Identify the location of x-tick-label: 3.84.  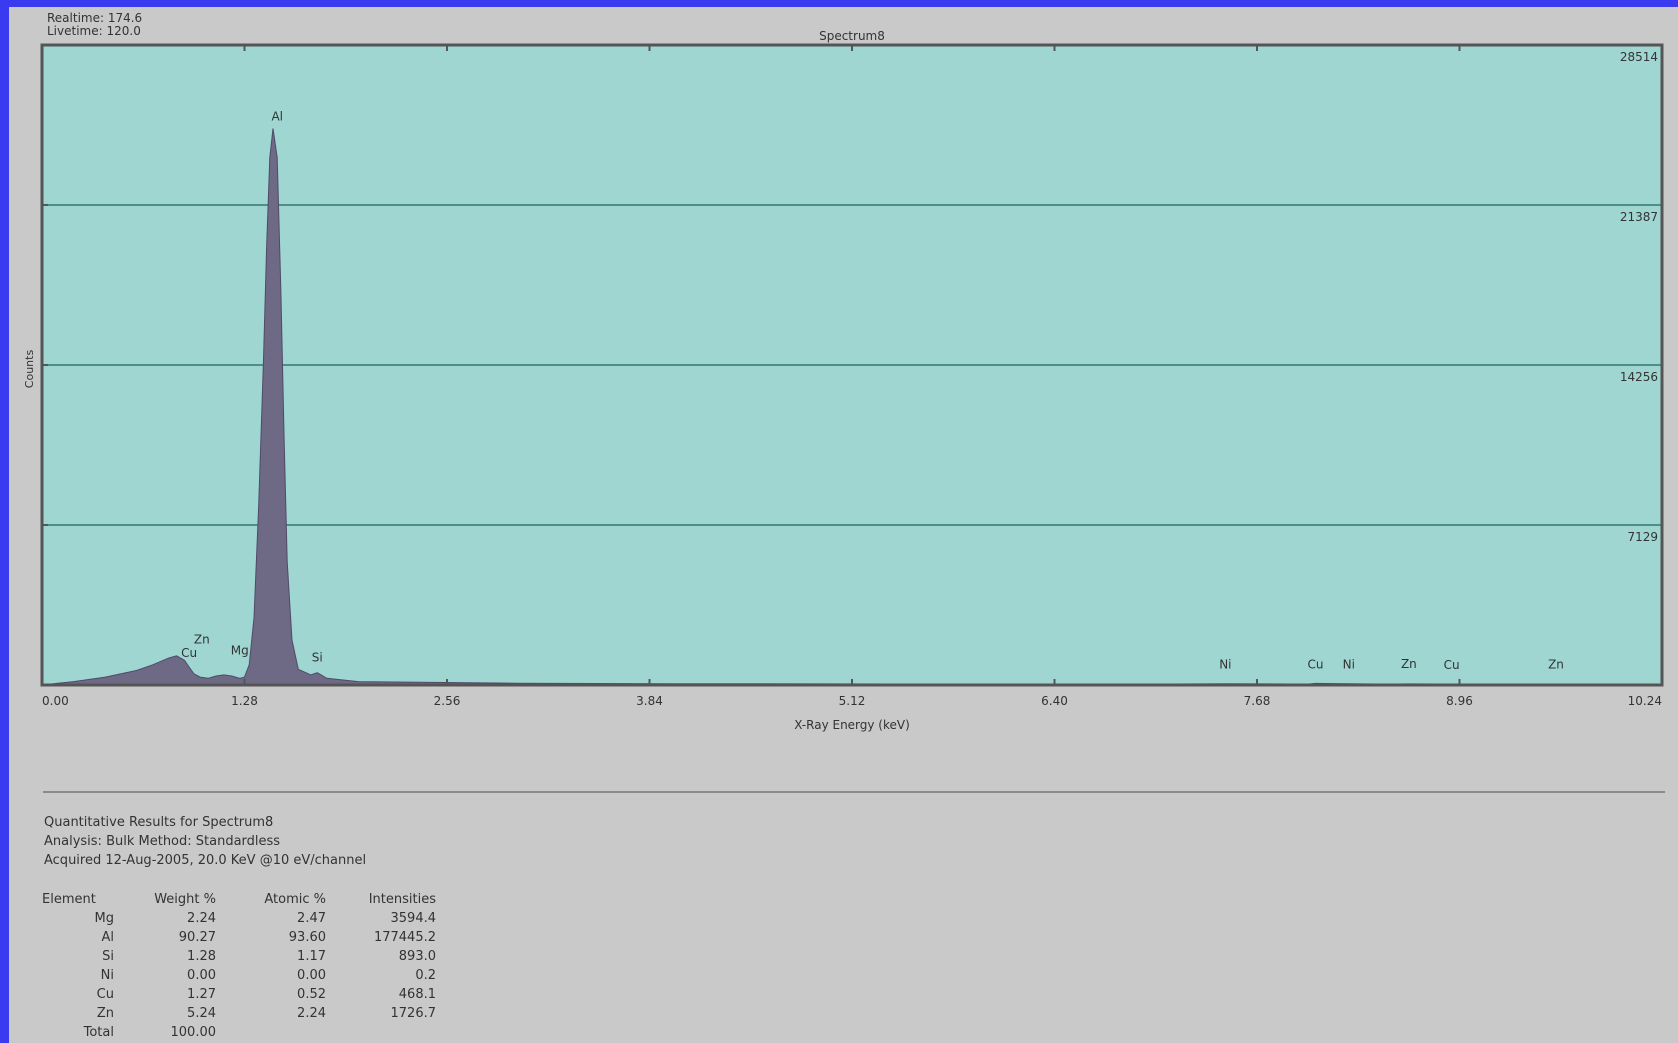
(649, 701).